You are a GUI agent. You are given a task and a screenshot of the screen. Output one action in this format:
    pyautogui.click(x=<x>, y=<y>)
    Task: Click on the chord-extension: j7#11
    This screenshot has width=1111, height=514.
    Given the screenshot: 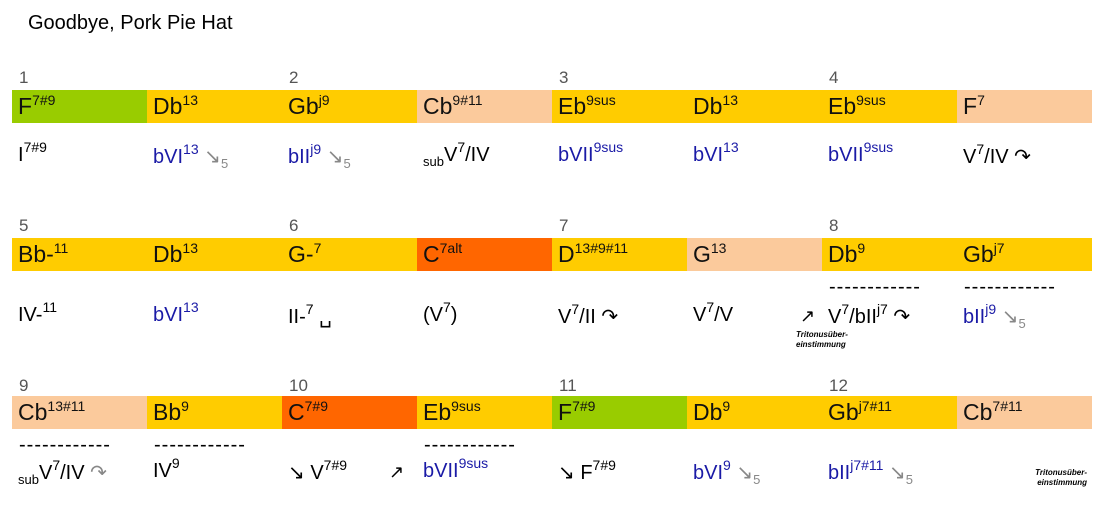 What is the action you would take?
    pyautogui.click(x=875, y=406)
    